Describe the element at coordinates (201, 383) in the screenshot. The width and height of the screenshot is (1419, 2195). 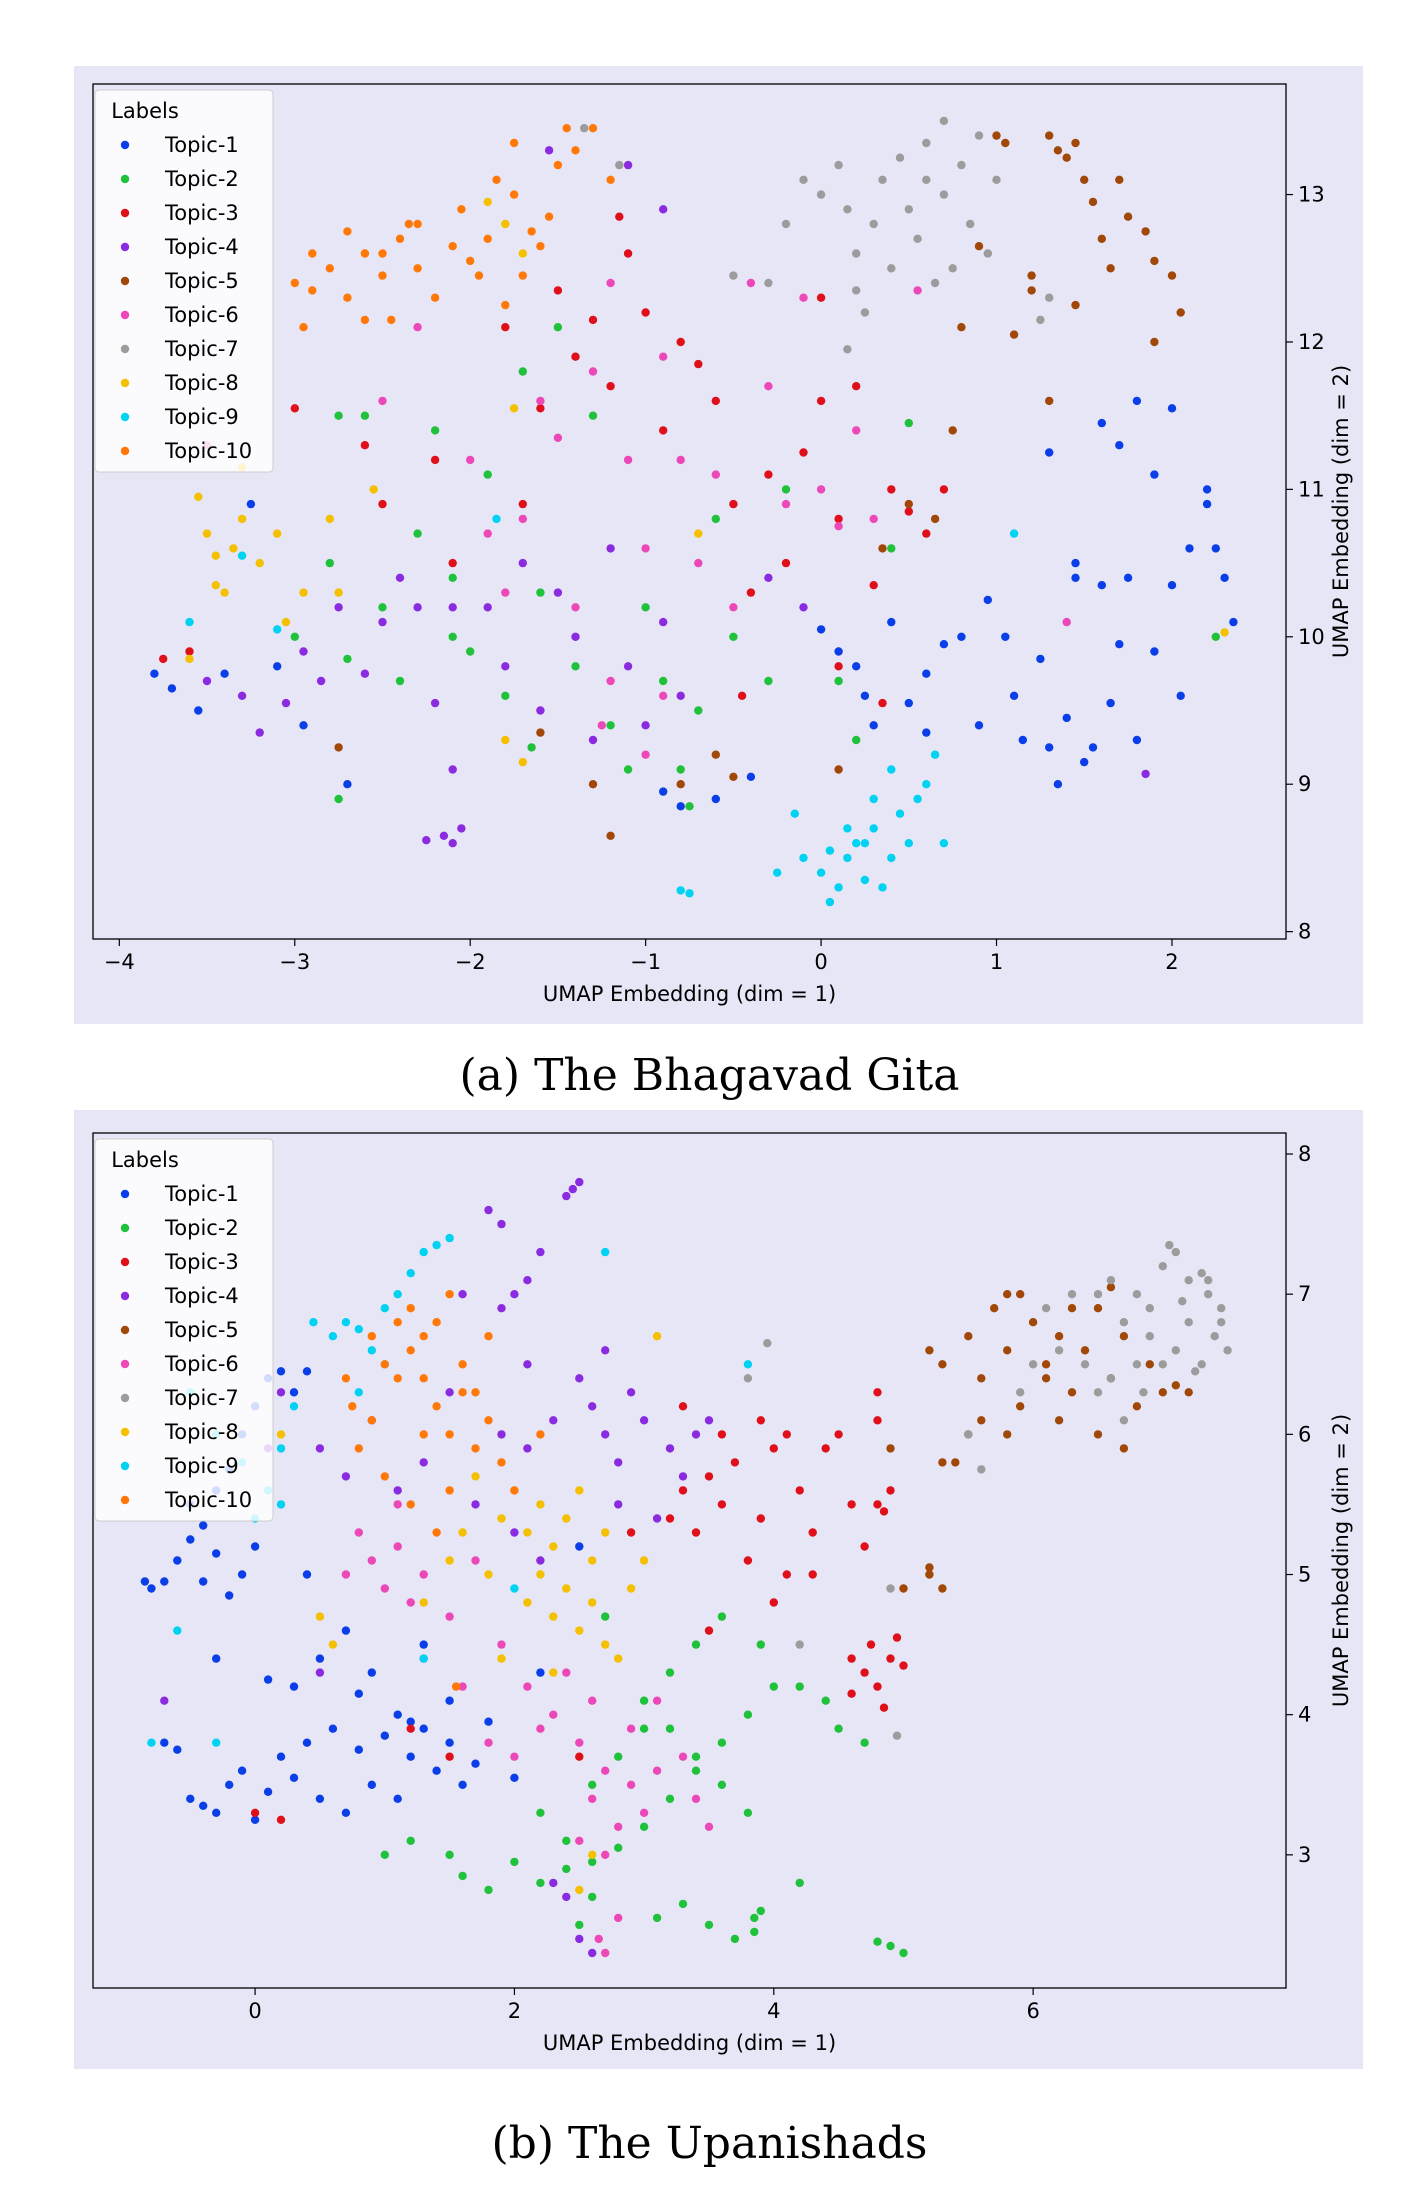
I see `legend-label-topic-8: Topic-8` at that location.